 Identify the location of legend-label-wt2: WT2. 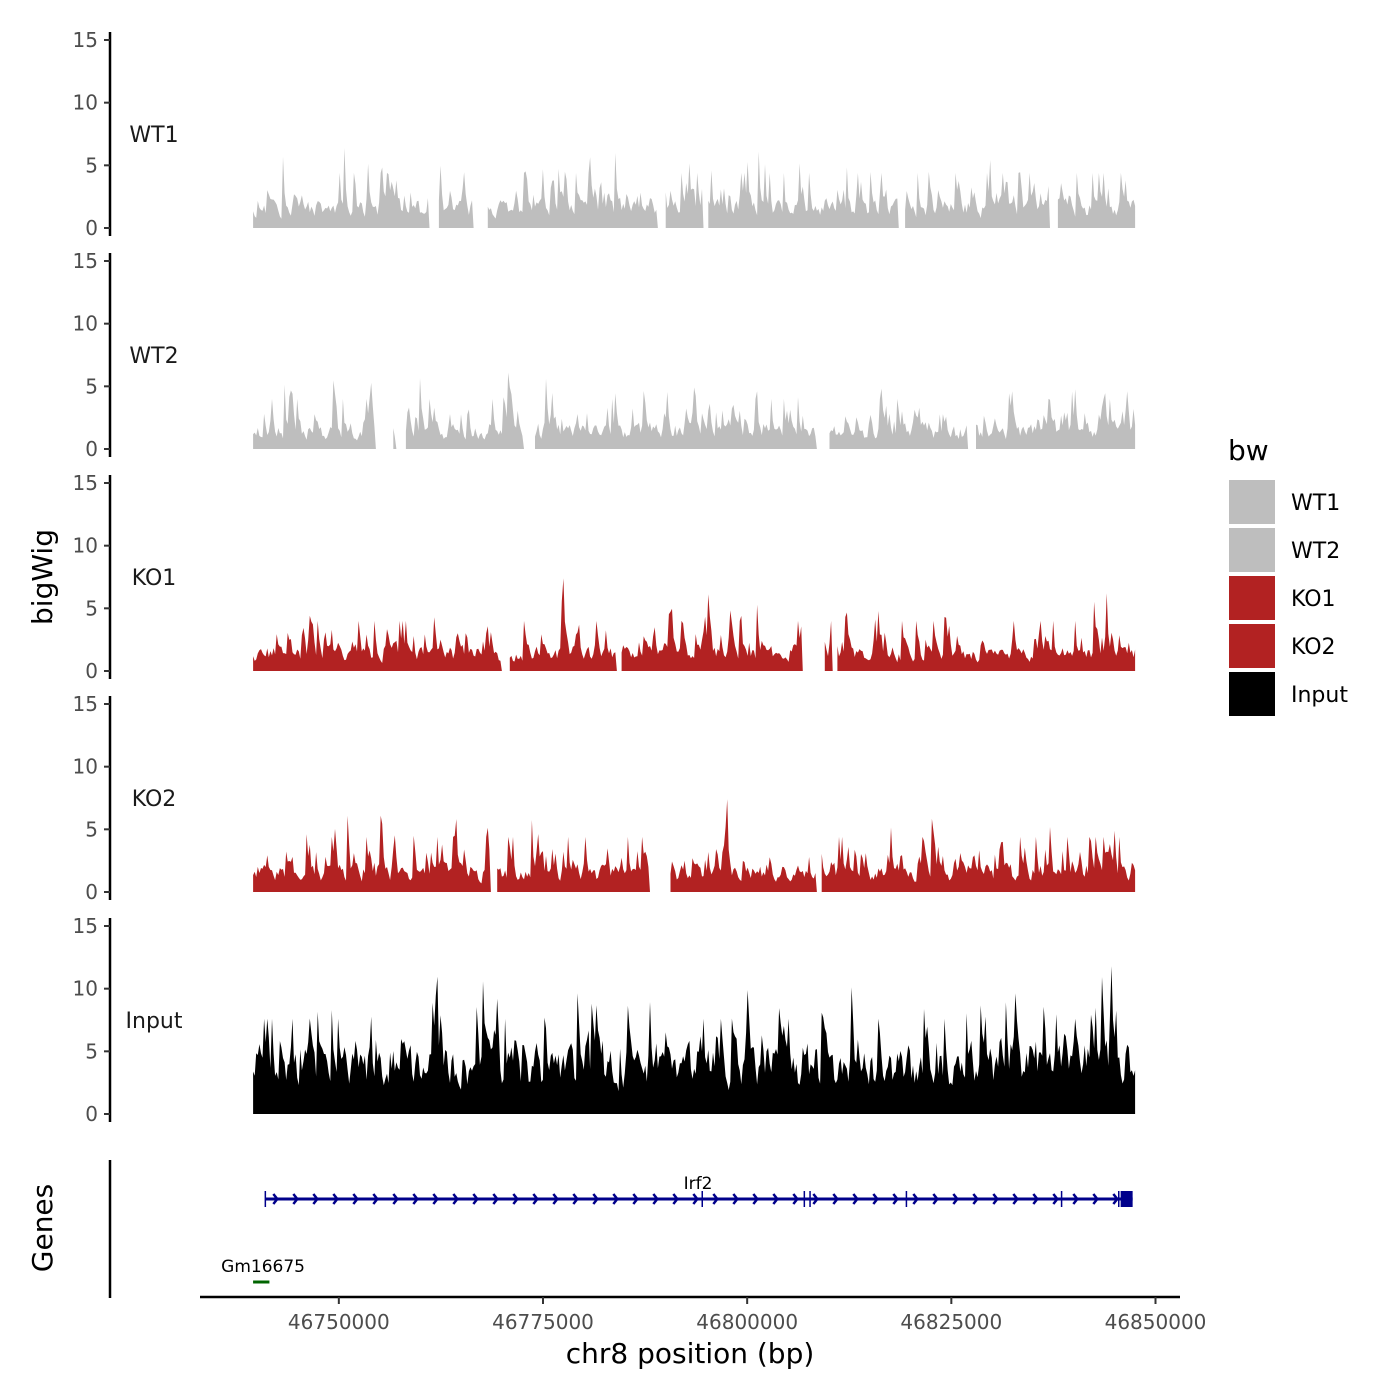
(1315, 551).